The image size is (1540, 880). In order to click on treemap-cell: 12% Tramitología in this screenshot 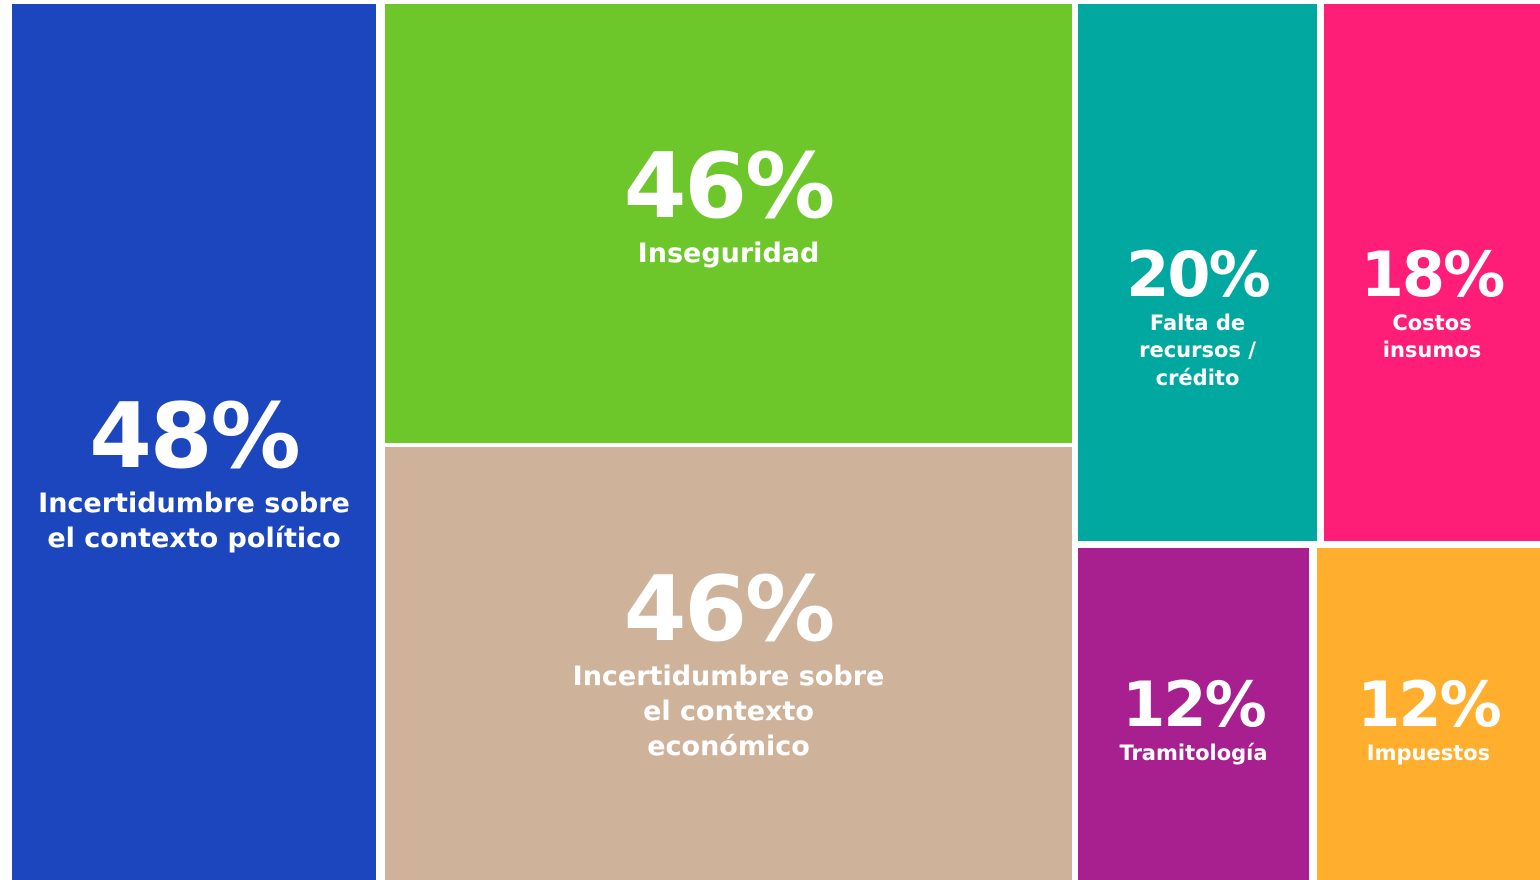, I will do `click(1193, 714)`.